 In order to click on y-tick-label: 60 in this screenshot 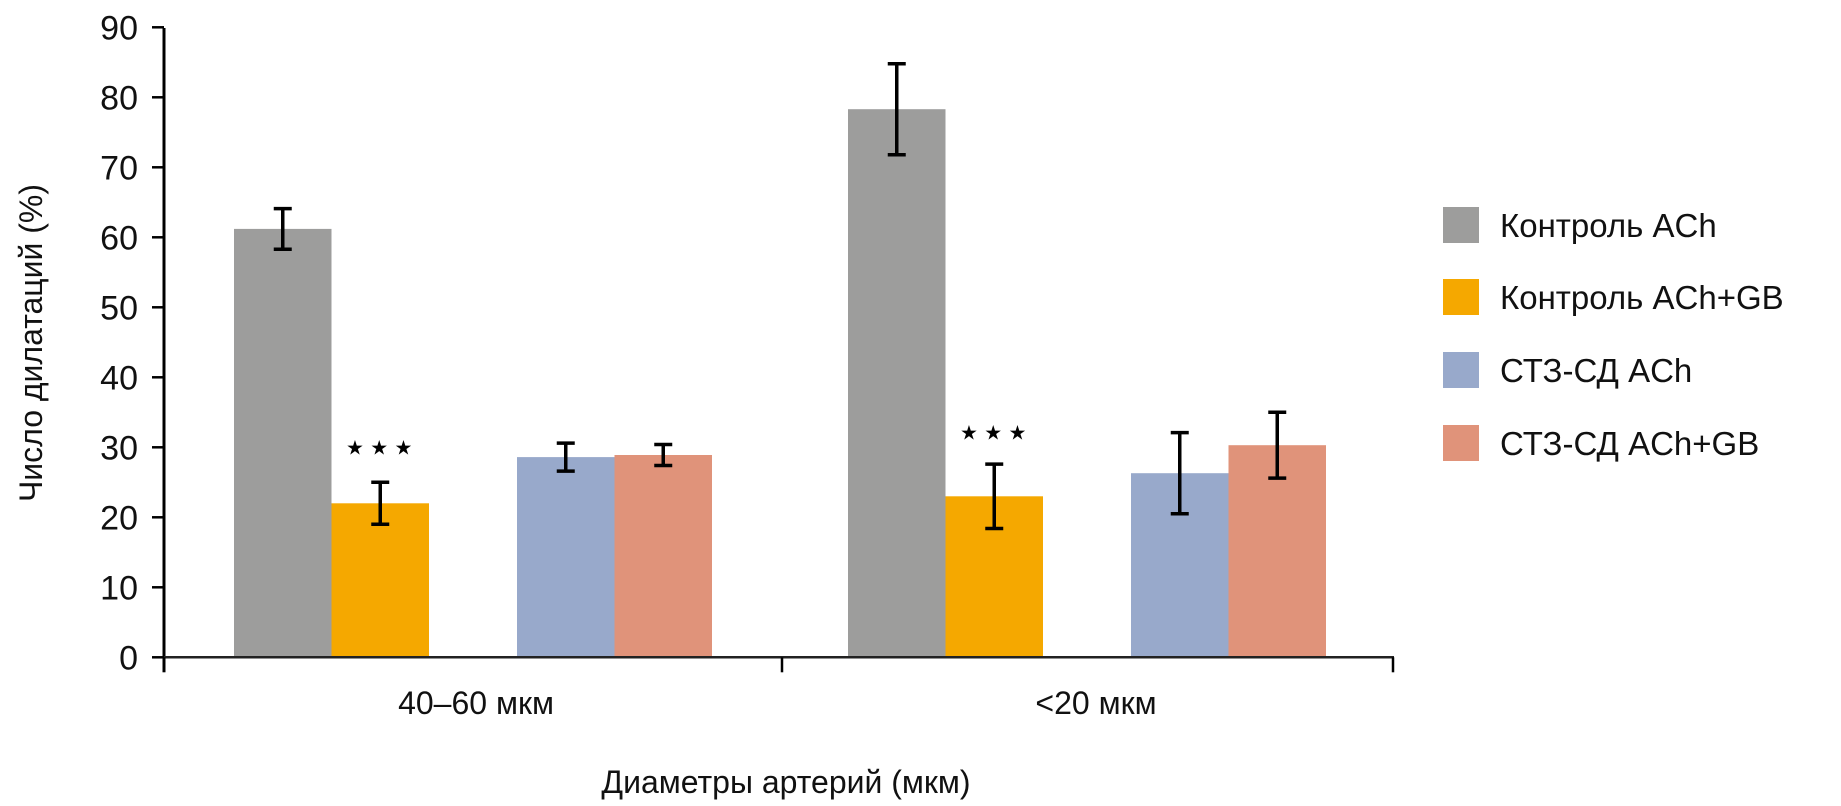, I will do `click(119, 238)`.